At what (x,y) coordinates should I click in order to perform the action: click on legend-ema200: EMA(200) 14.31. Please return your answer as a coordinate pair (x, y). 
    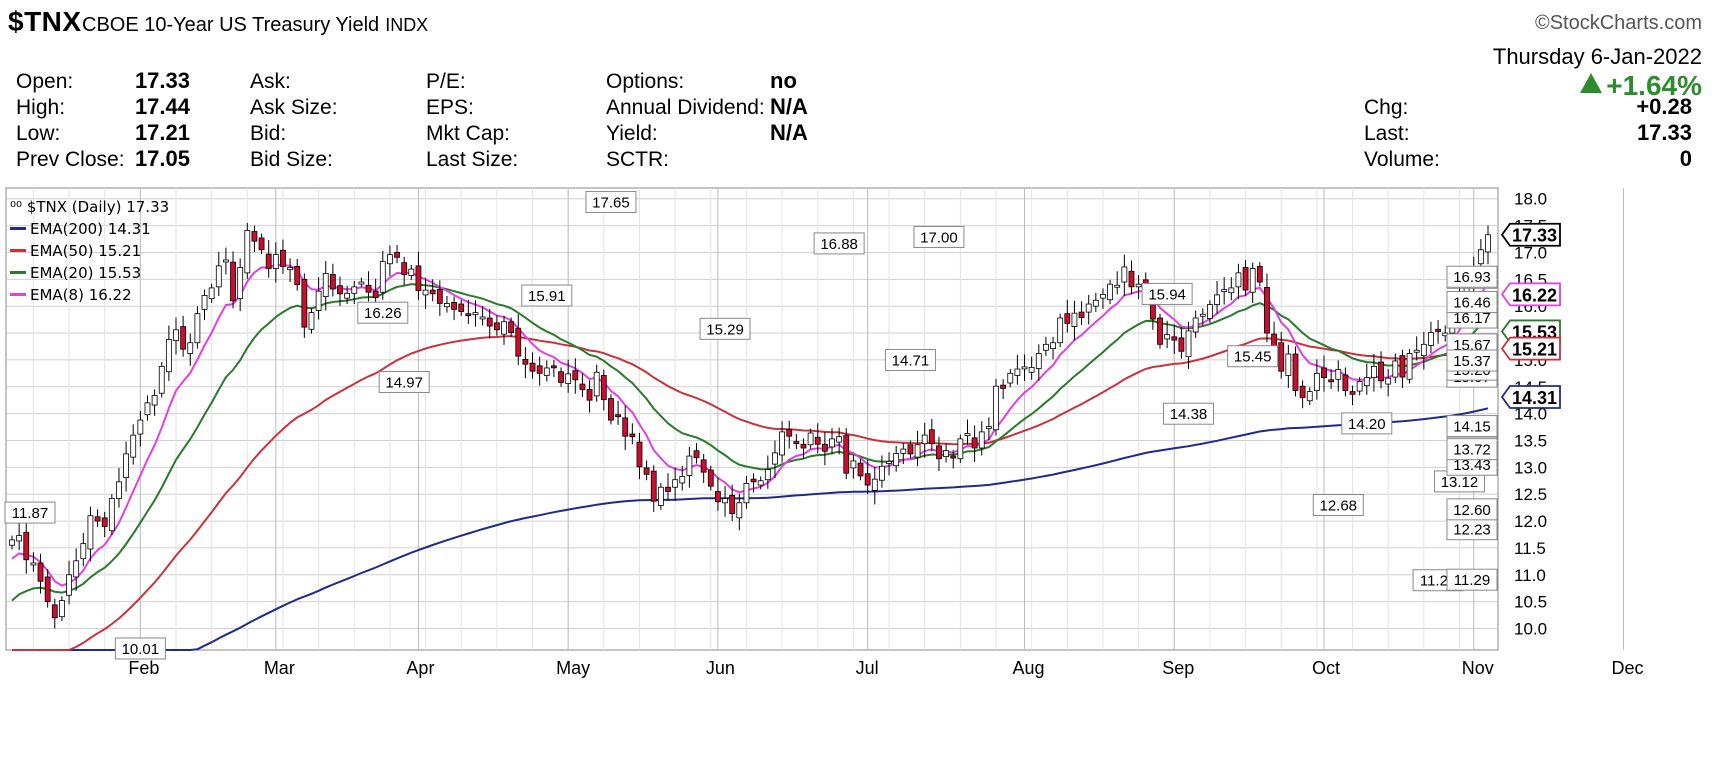
    Looking at the image, I should click on (89, 229).